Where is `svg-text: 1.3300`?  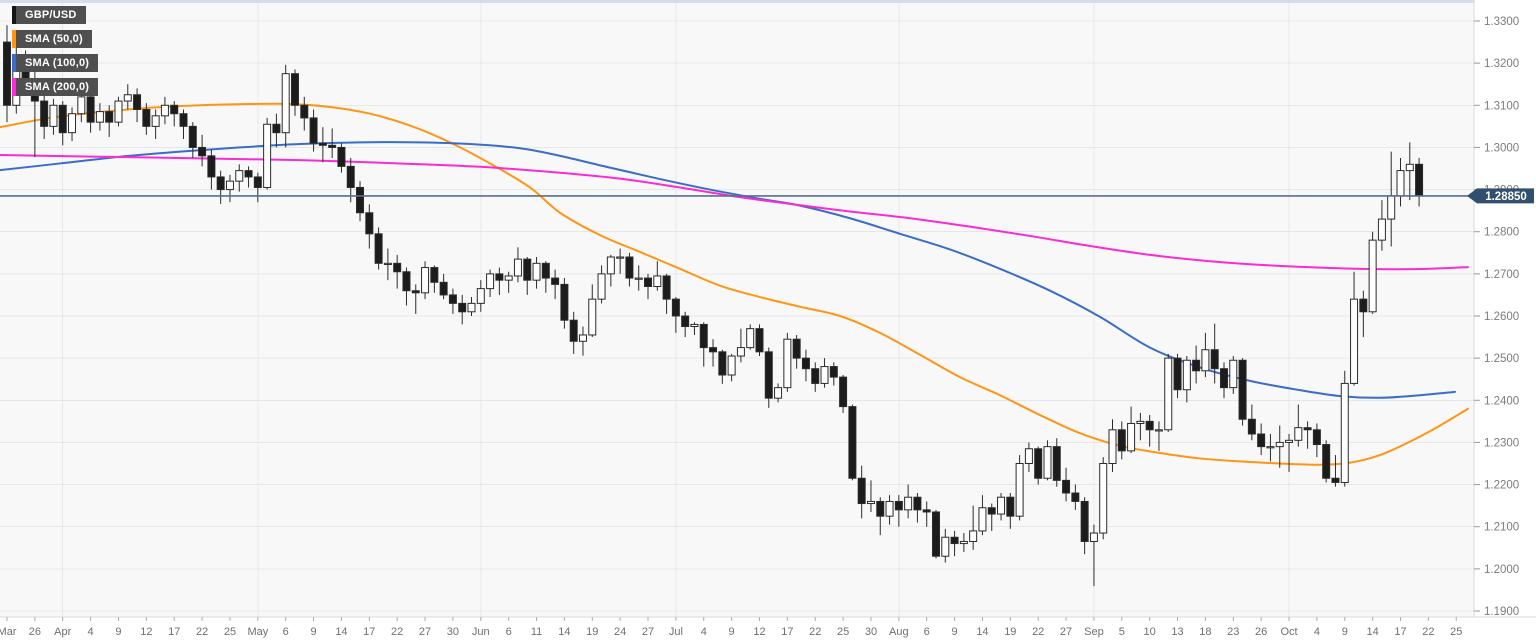 svg-text: 1.3300 is located at coordinates (1501, 22).